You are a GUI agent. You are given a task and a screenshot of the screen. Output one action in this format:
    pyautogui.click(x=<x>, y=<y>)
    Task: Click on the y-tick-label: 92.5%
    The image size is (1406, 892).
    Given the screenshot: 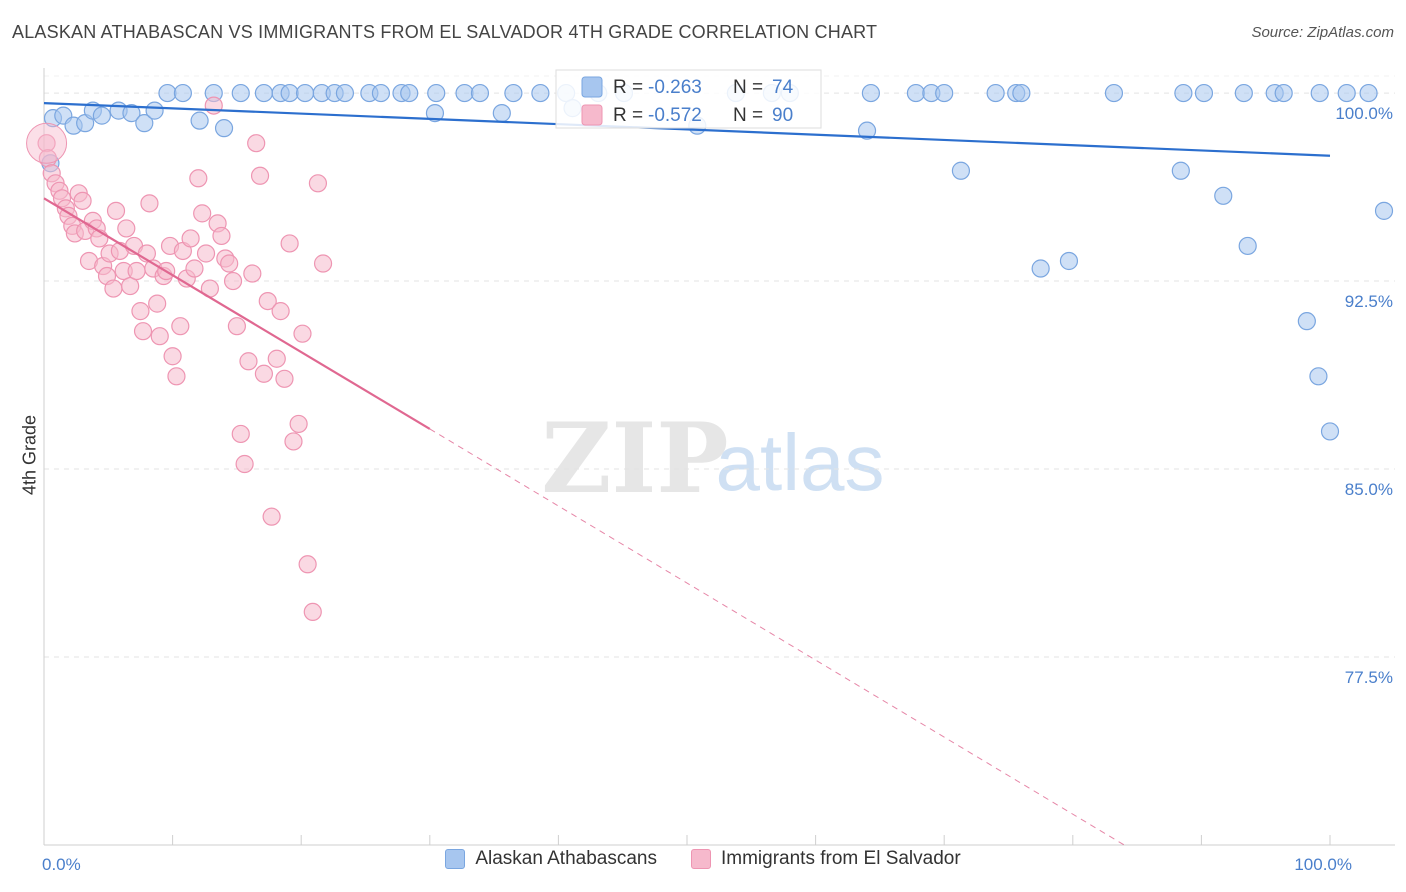 What is the action you would take?
    pyautogui.click(x=1369, y=301)
    